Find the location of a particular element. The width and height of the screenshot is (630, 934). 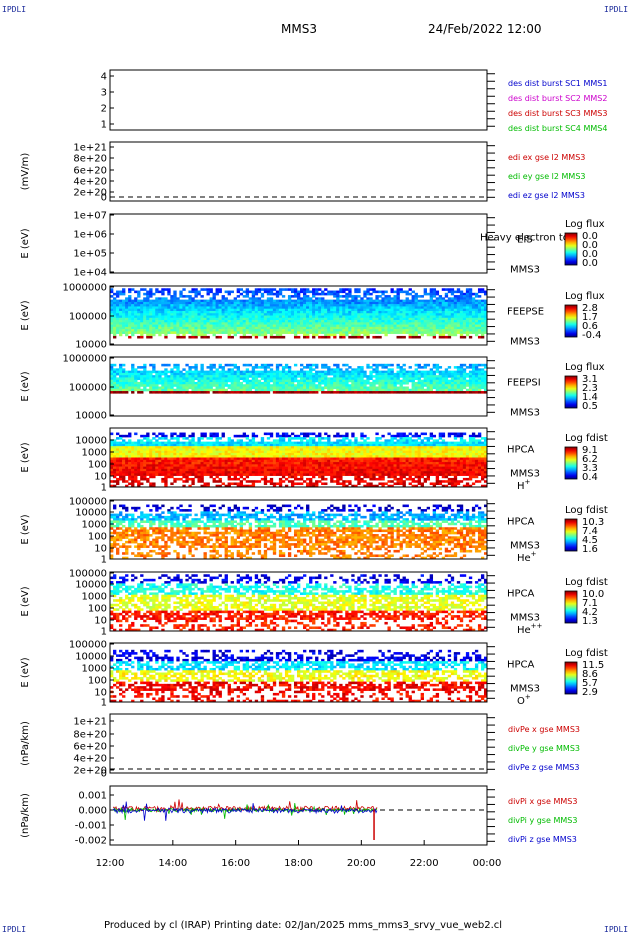

colorbar-tick: 0.0 is located at coordinates (590, 245).